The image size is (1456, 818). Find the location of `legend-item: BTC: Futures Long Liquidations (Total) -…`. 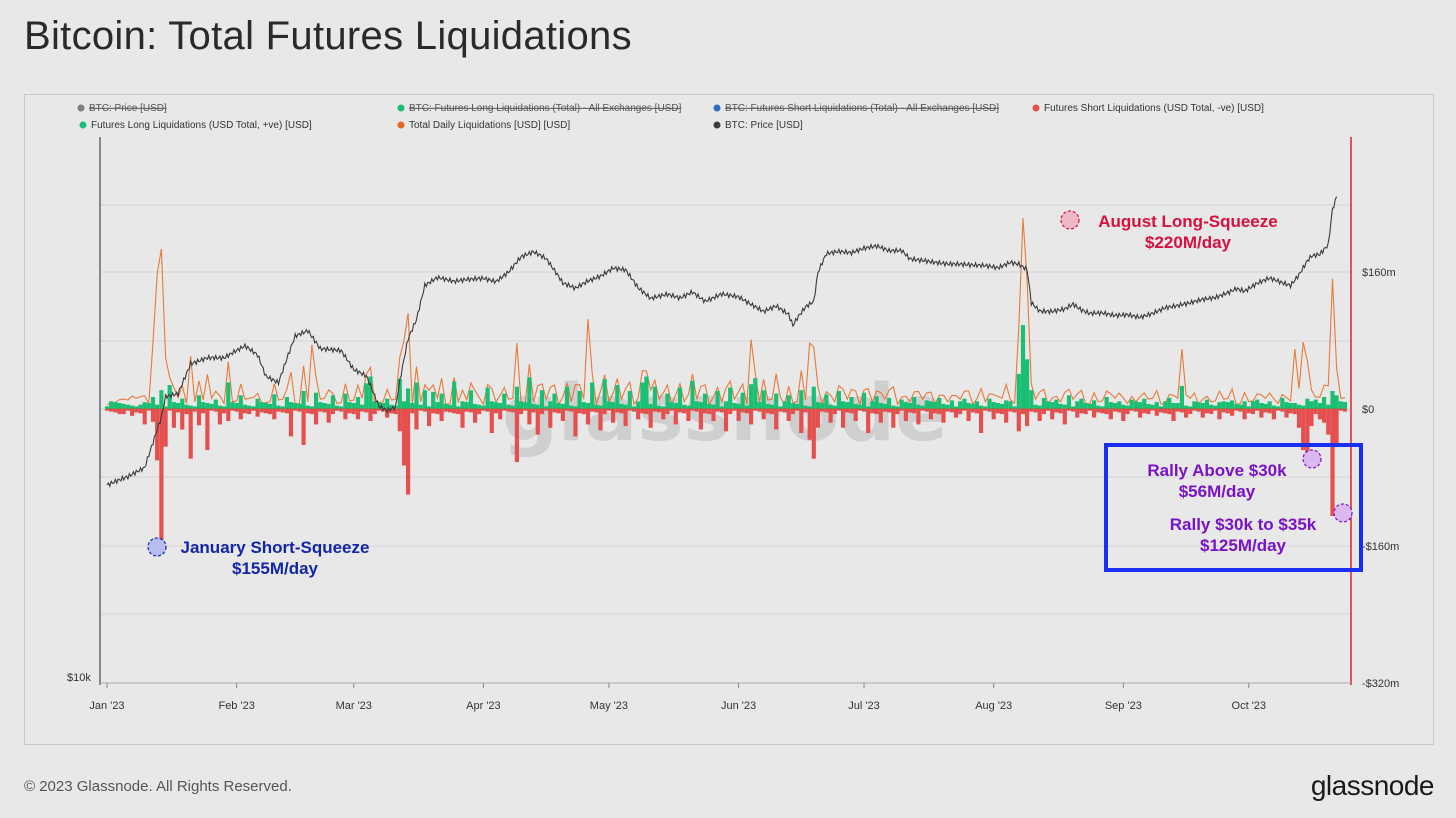

legend-item: BTC: Futures Long Liquidations (Total) -… is located at coordinates (539, 108).